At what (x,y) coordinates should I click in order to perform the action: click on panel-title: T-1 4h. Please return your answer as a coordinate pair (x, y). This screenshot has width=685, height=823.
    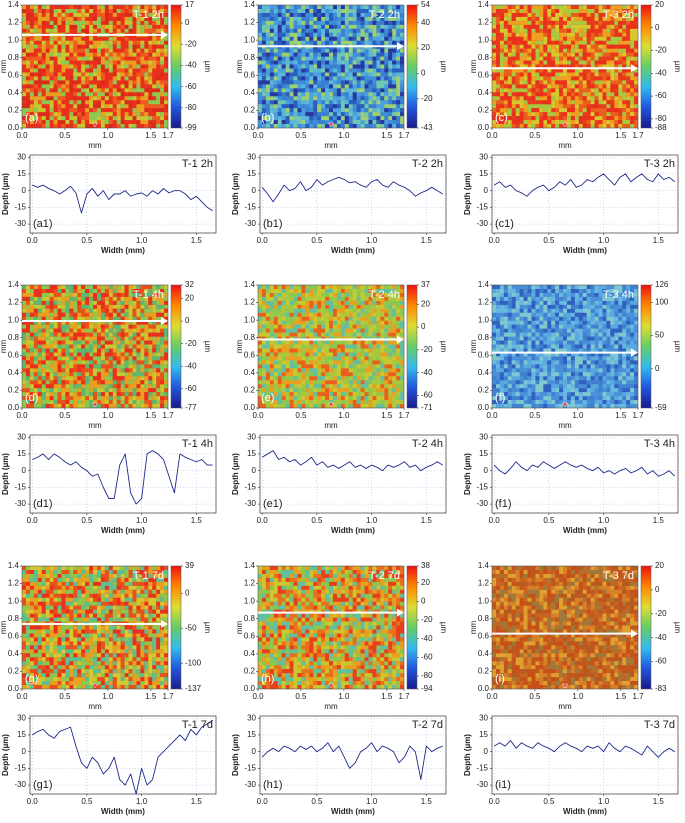
    Looking at the image, I should click on (197, 444).